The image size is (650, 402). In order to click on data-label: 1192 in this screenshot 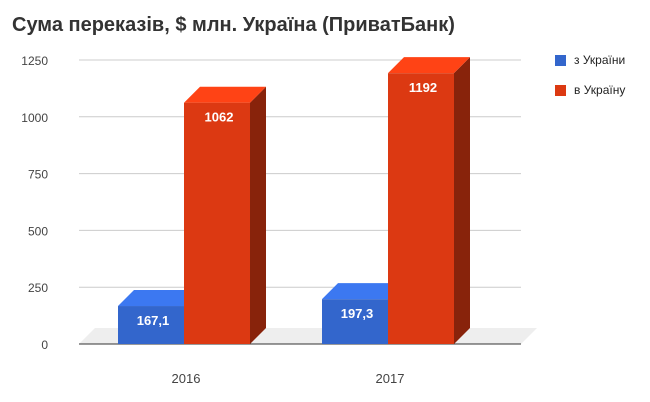, I will do `click(423, 87)`.